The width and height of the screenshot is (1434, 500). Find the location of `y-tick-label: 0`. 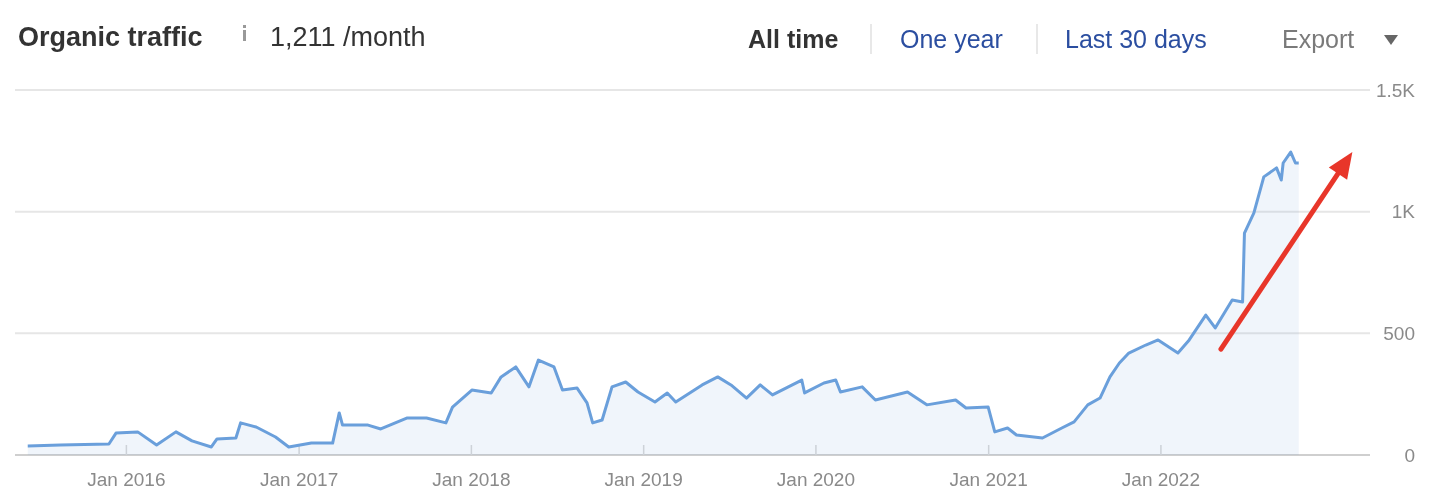

y-tick-label: 0 is located at coordinates (1409, 455).